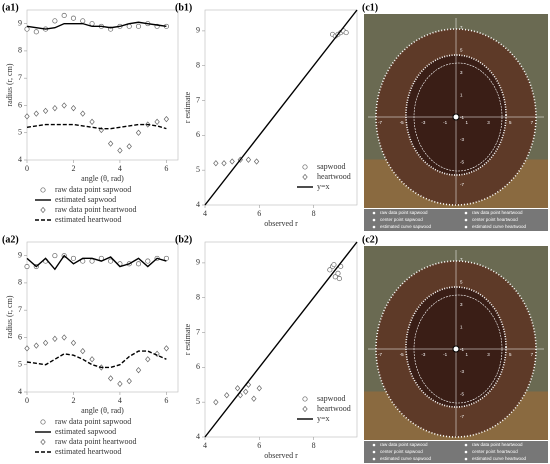  I want to click on y-axis-title: r estimate, so click(187, 107).